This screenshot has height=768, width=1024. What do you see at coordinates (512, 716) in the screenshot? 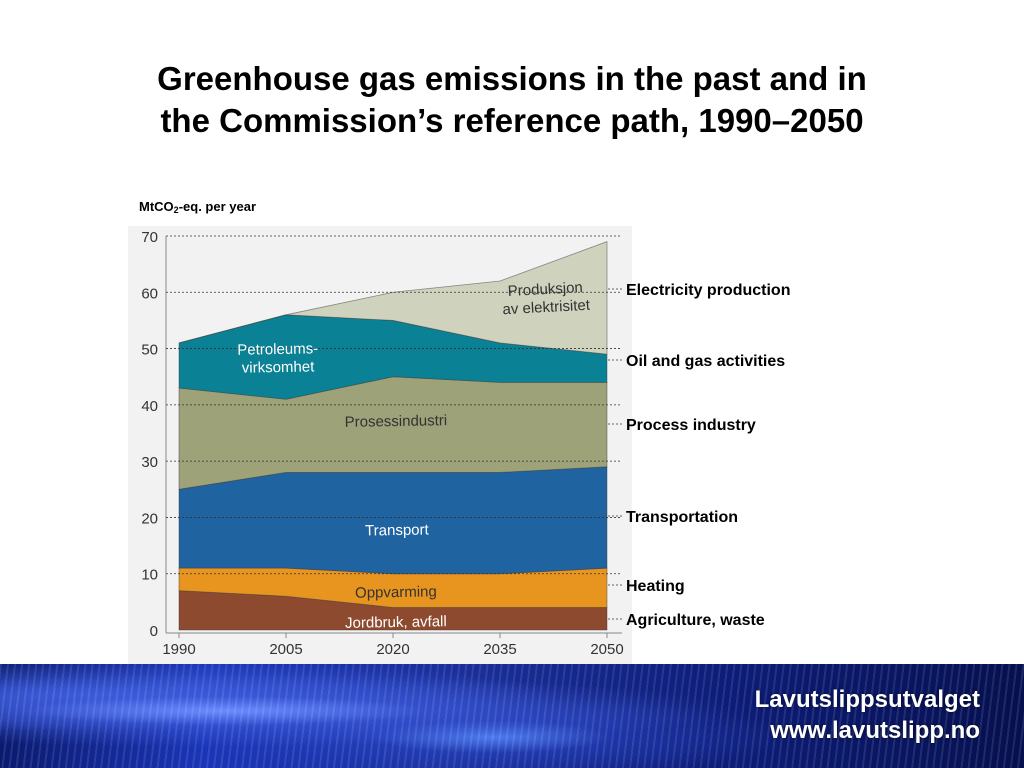
I see `footer-banner: Lavutslippsutvalget www.lavutslipp.no` at bounding box center [512, 716].